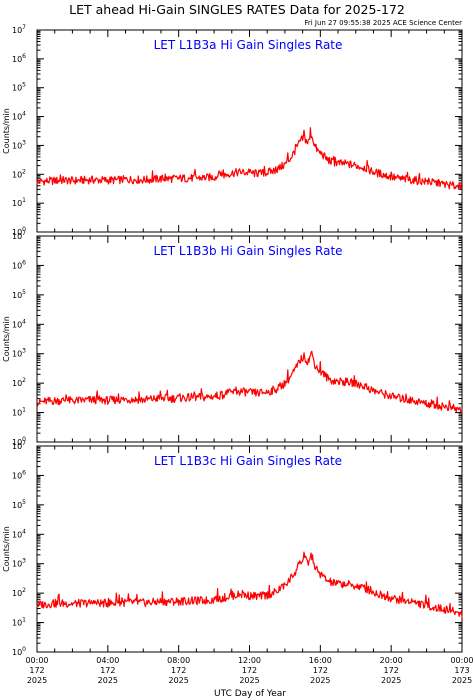 The image size is (475, 700). Describe the element at coordinates (461, 670) in the screenshot. I see `x-tick-label: 173` at that location.